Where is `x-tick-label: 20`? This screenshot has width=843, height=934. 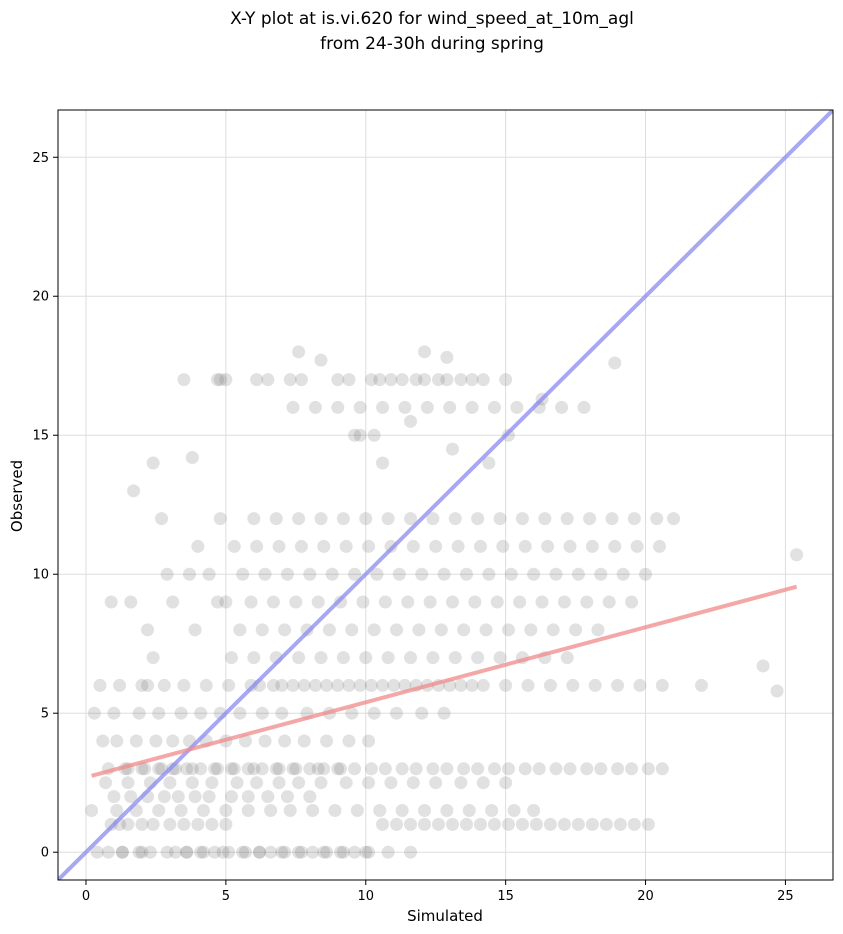 x-tick-label: 20 is located at coordinates (645, 896).